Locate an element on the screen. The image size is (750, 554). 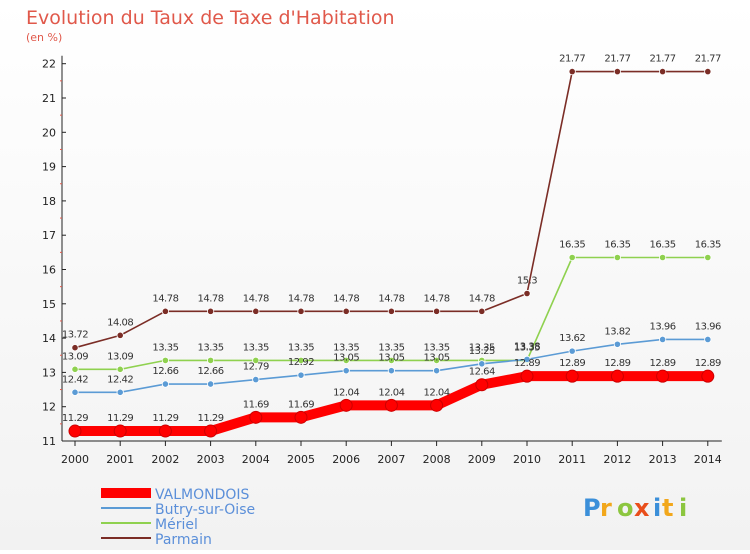
data-label: 13.38 is located at coordinates (527, 346).